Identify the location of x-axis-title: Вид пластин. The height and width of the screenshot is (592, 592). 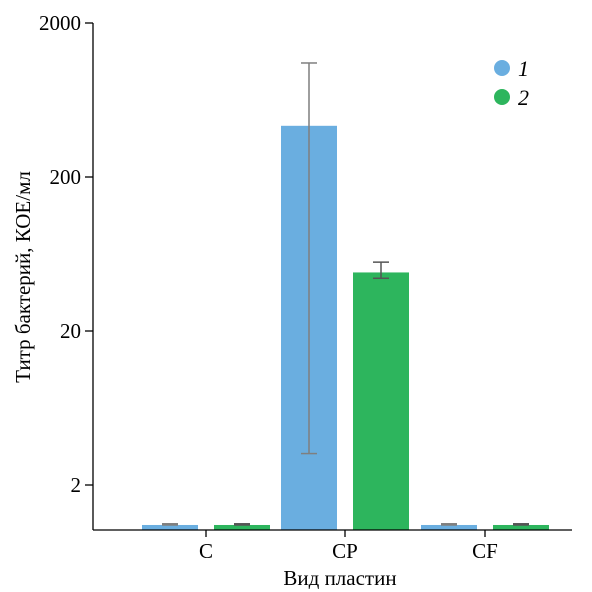
(339, 578).